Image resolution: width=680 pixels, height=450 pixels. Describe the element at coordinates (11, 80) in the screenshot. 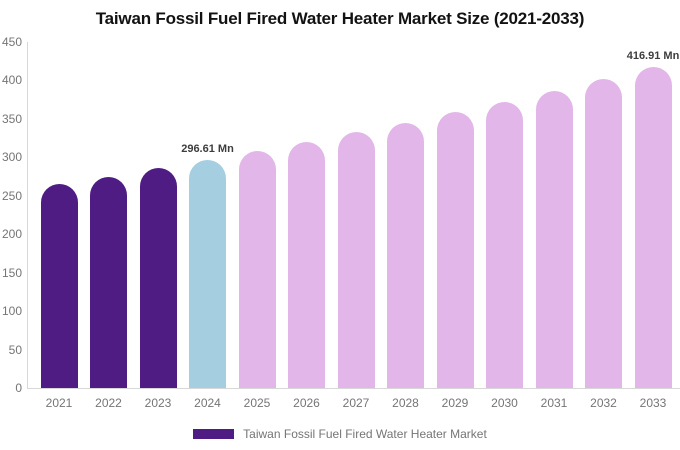

I see `y-axis-tick-label: 400` at that location.